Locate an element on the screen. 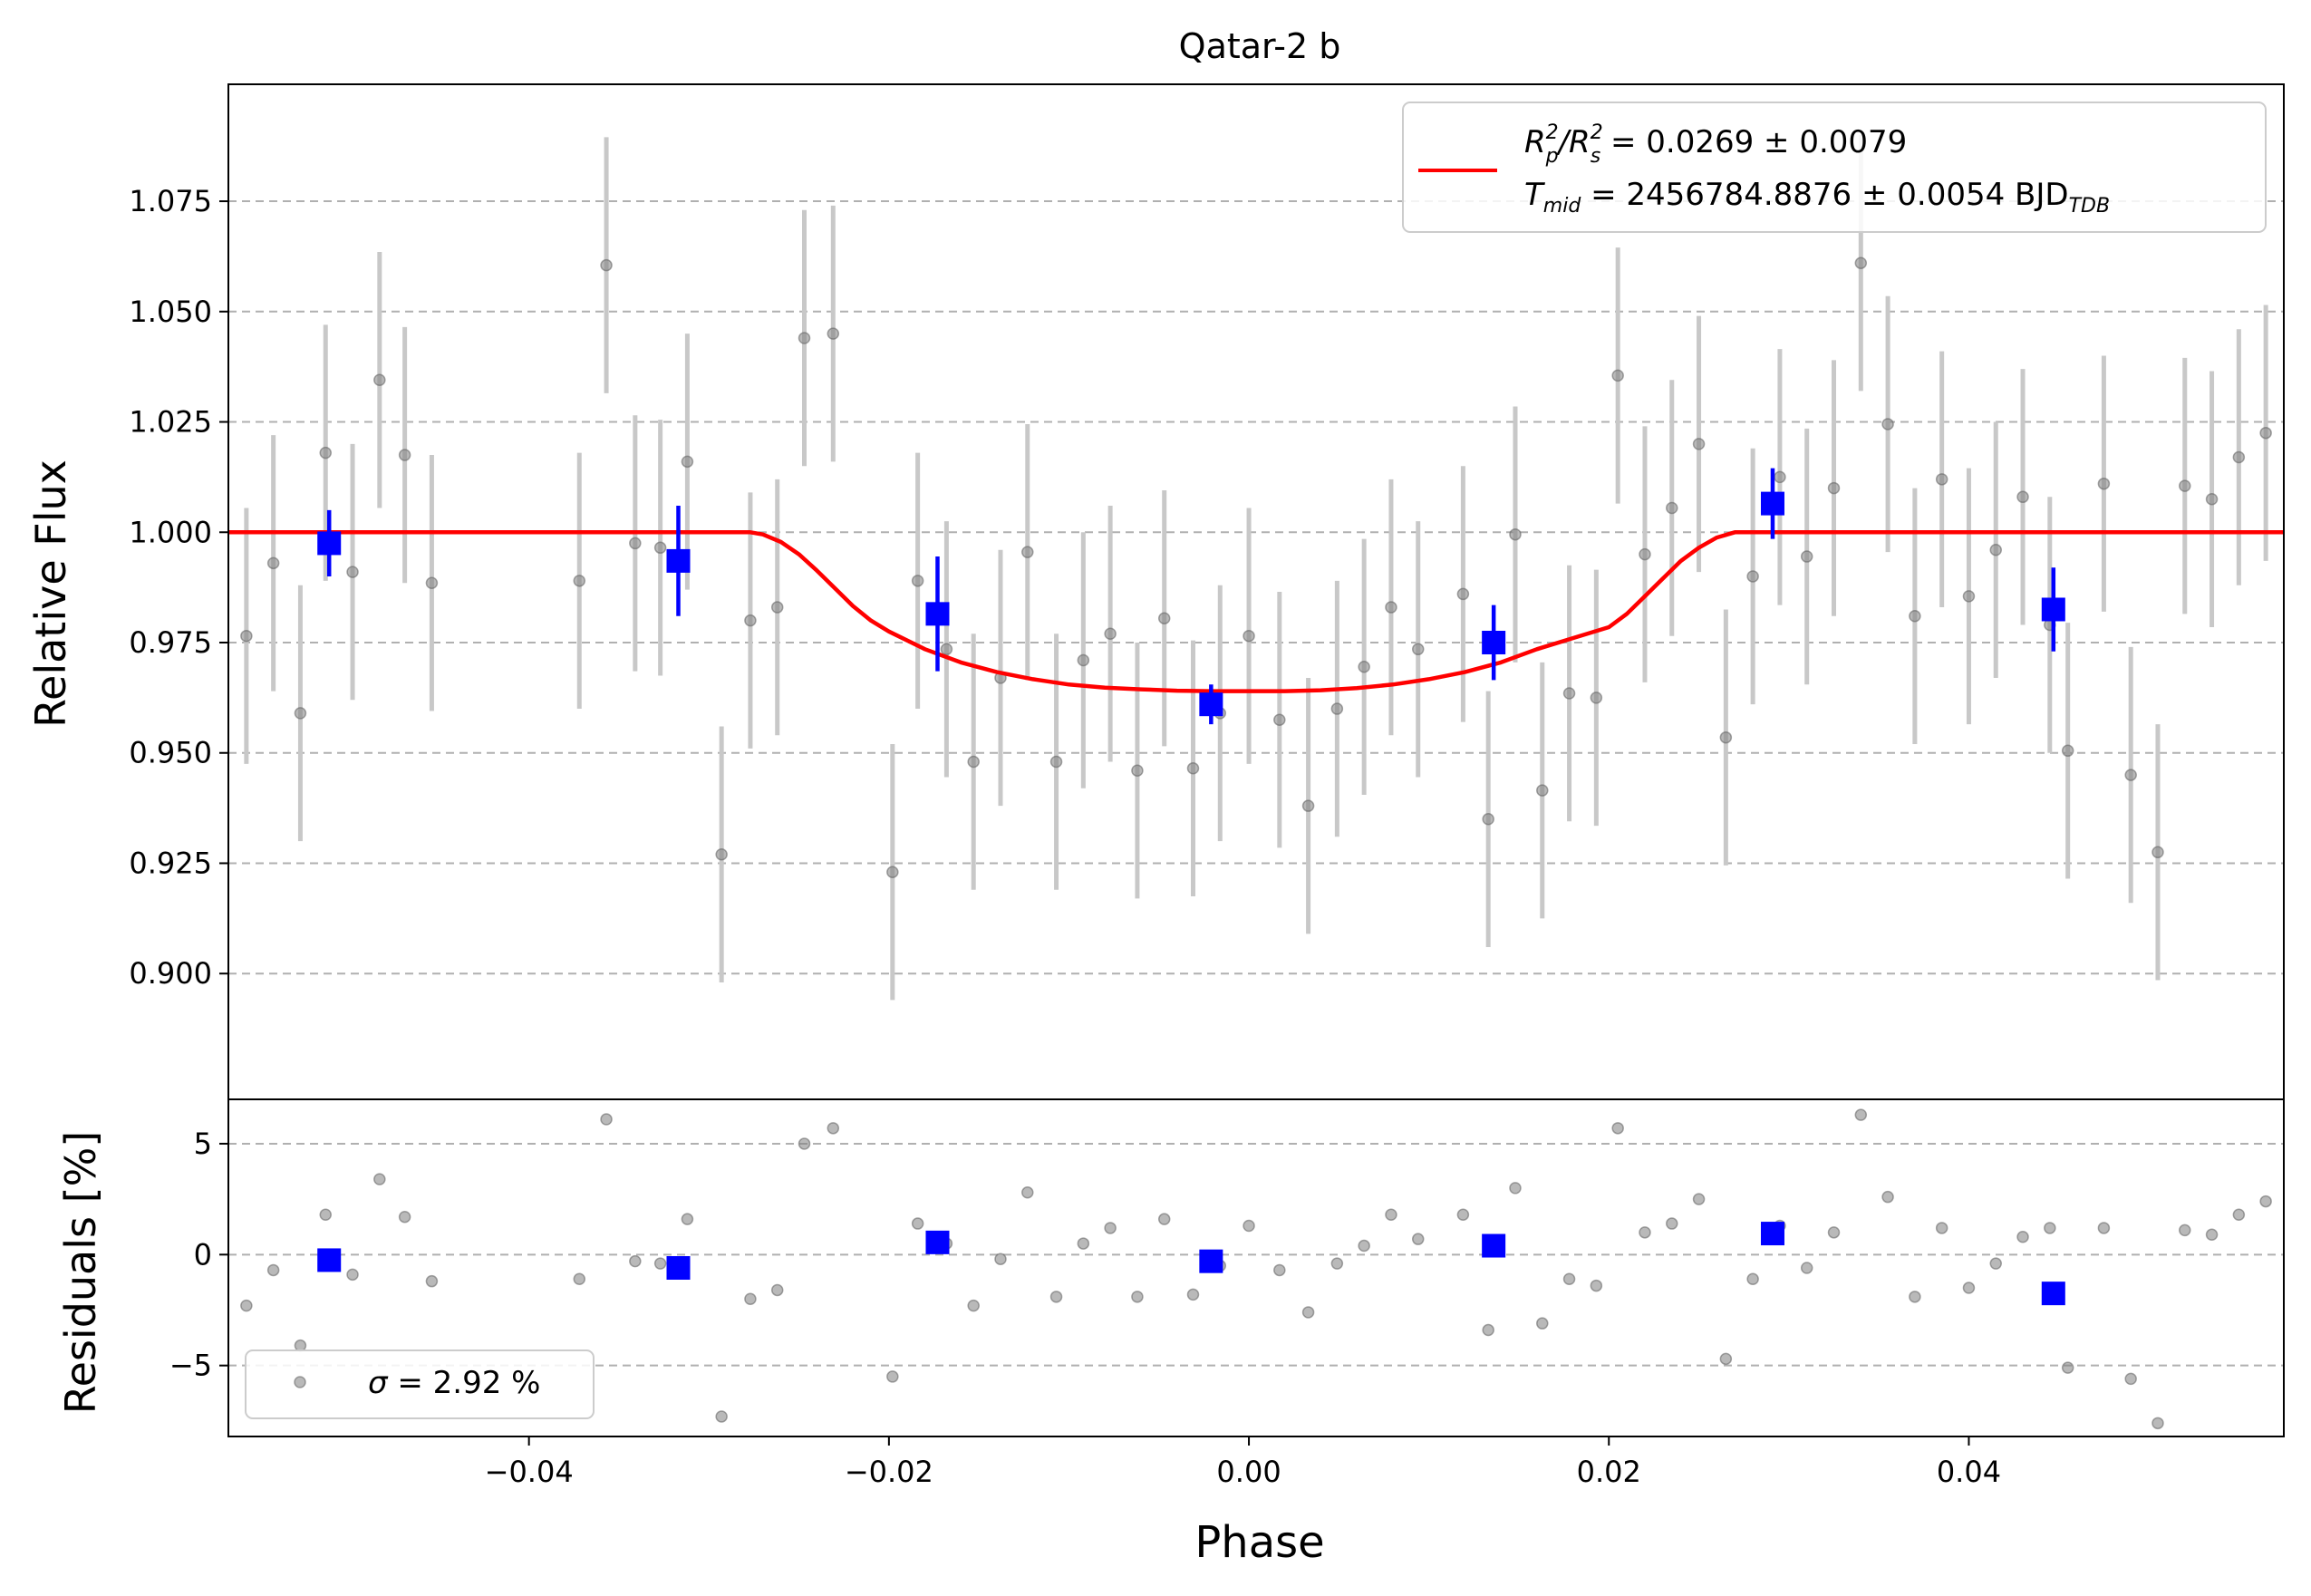 This screenshot has width=2311, height=1596. flux-y-tick-label: 1.075 is located at coordinates (170, 201).